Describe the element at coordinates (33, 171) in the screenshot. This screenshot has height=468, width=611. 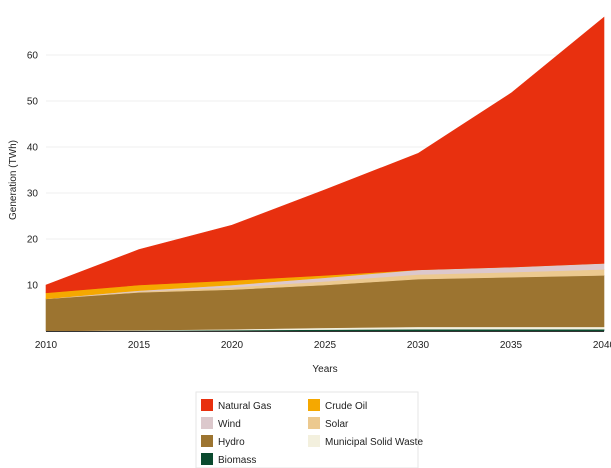
I see `y-tick-labels: 10 20 30 40 50 60` at that location.